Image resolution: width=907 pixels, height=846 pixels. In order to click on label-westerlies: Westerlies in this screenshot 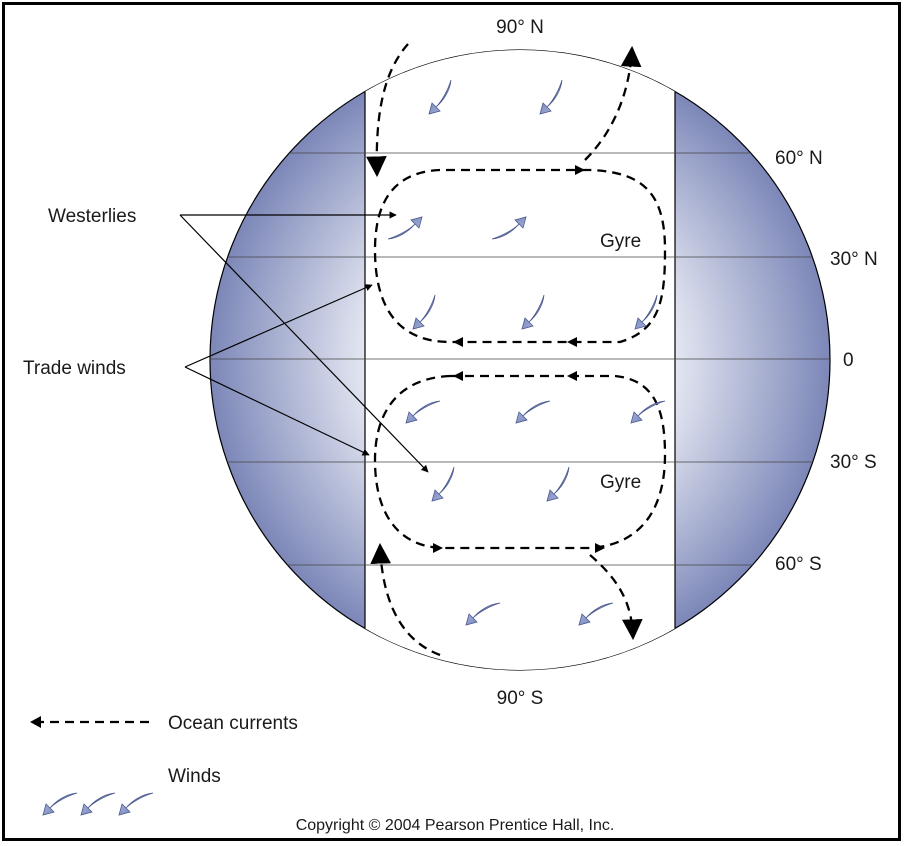, I will do `click(92, 216)`.